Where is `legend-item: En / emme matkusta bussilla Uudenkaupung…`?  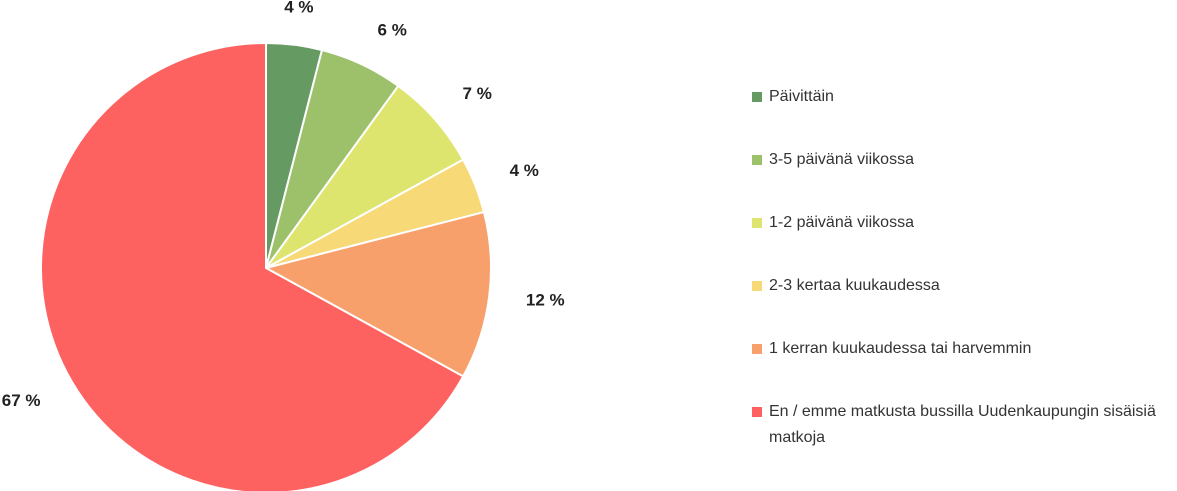 legend-item: En / emme matkusta bussilla Uudenkaupung… is located at coordinates (962, 430).